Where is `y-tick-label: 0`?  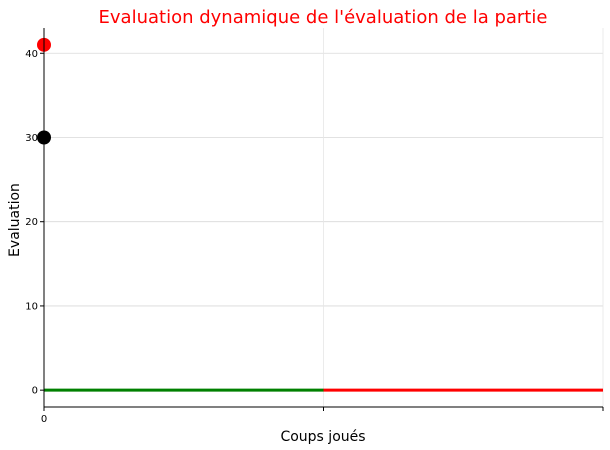
y-tick-label: 0 is located at coordinates (35, 391).